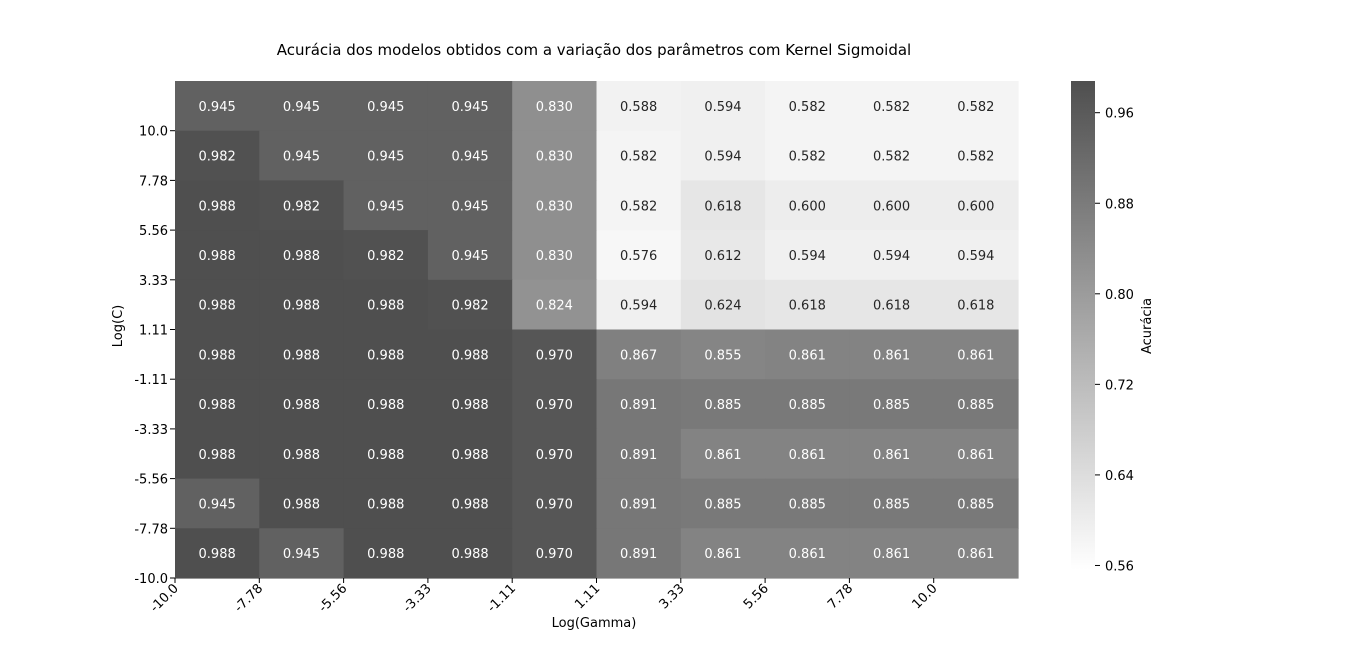  What do you see at coordinates (1102, 327) in the screenshot?
I see `colorbar: 0.96 0.88 0.80 0.72 0.64 0.56` at bounding box center [1102, 327].